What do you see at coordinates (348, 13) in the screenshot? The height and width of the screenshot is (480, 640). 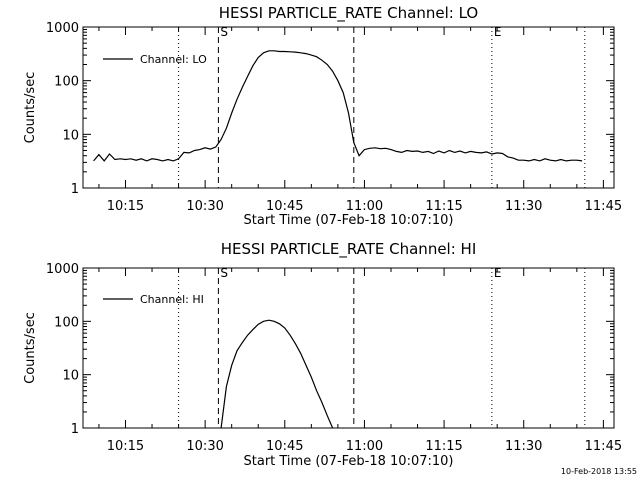 I see `chart-title: HESSI PARTICLE_RATE Channel: LO` at bounding box center [348, 13].